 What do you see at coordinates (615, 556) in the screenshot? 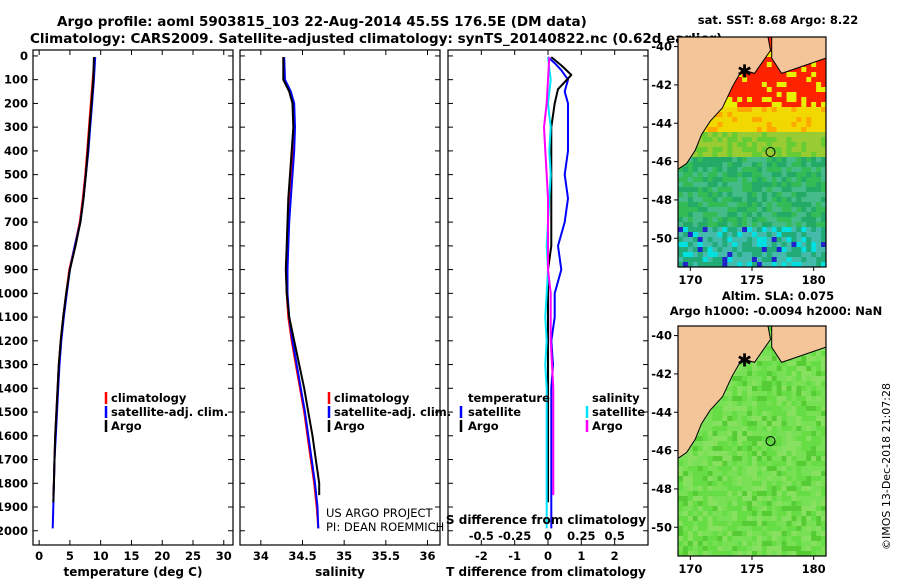
I see `difference-x-tick-label: 2` at bounding box center [615, 556].